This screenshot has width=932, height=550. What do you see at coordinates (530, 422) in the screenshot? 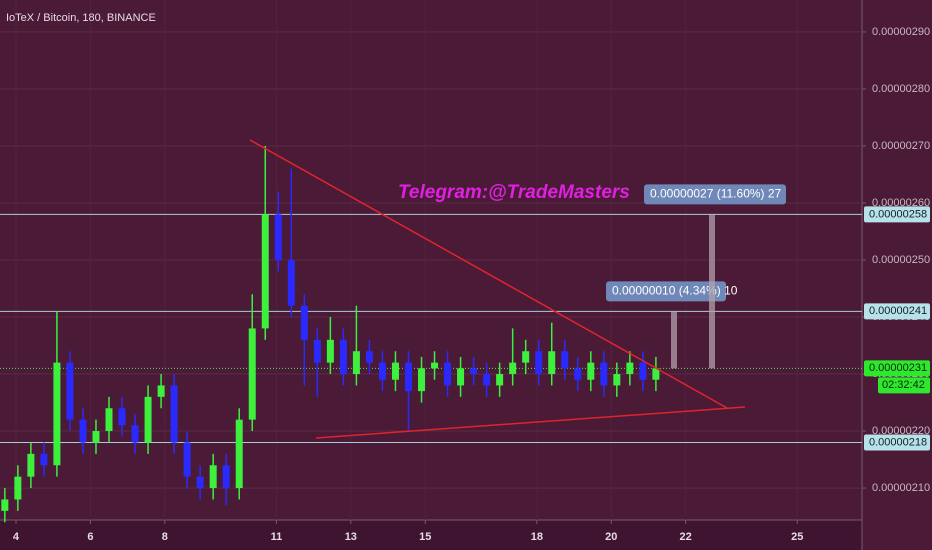
I see `trend-line` at bounding box center [530, 422].